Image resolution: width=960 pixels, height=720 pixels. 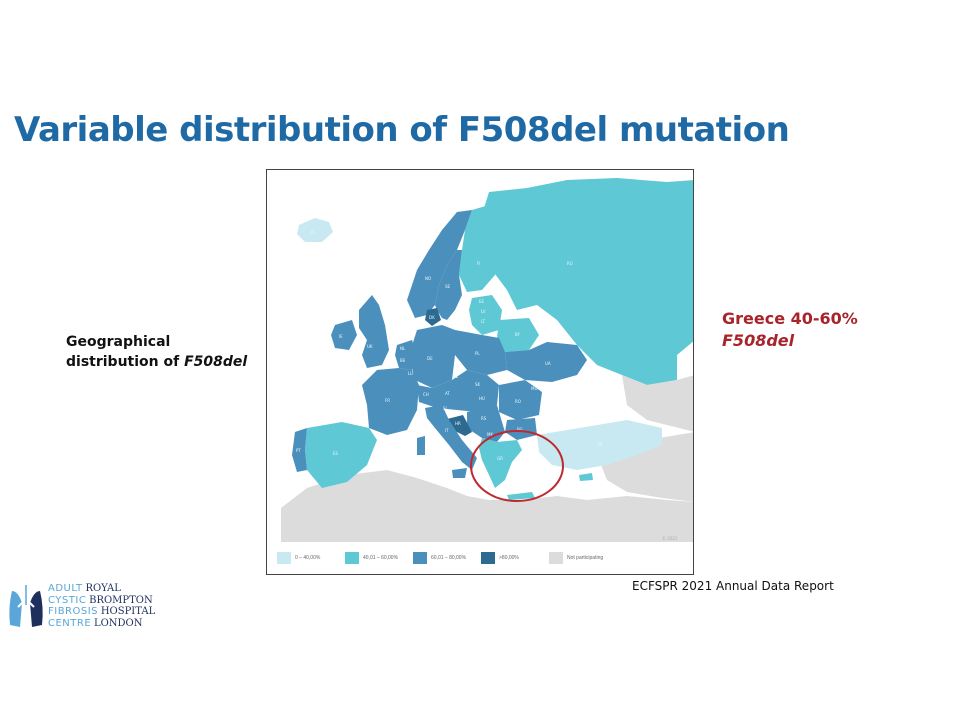 I want to click on logo-word: LONDON, so click(x=118, y=623).